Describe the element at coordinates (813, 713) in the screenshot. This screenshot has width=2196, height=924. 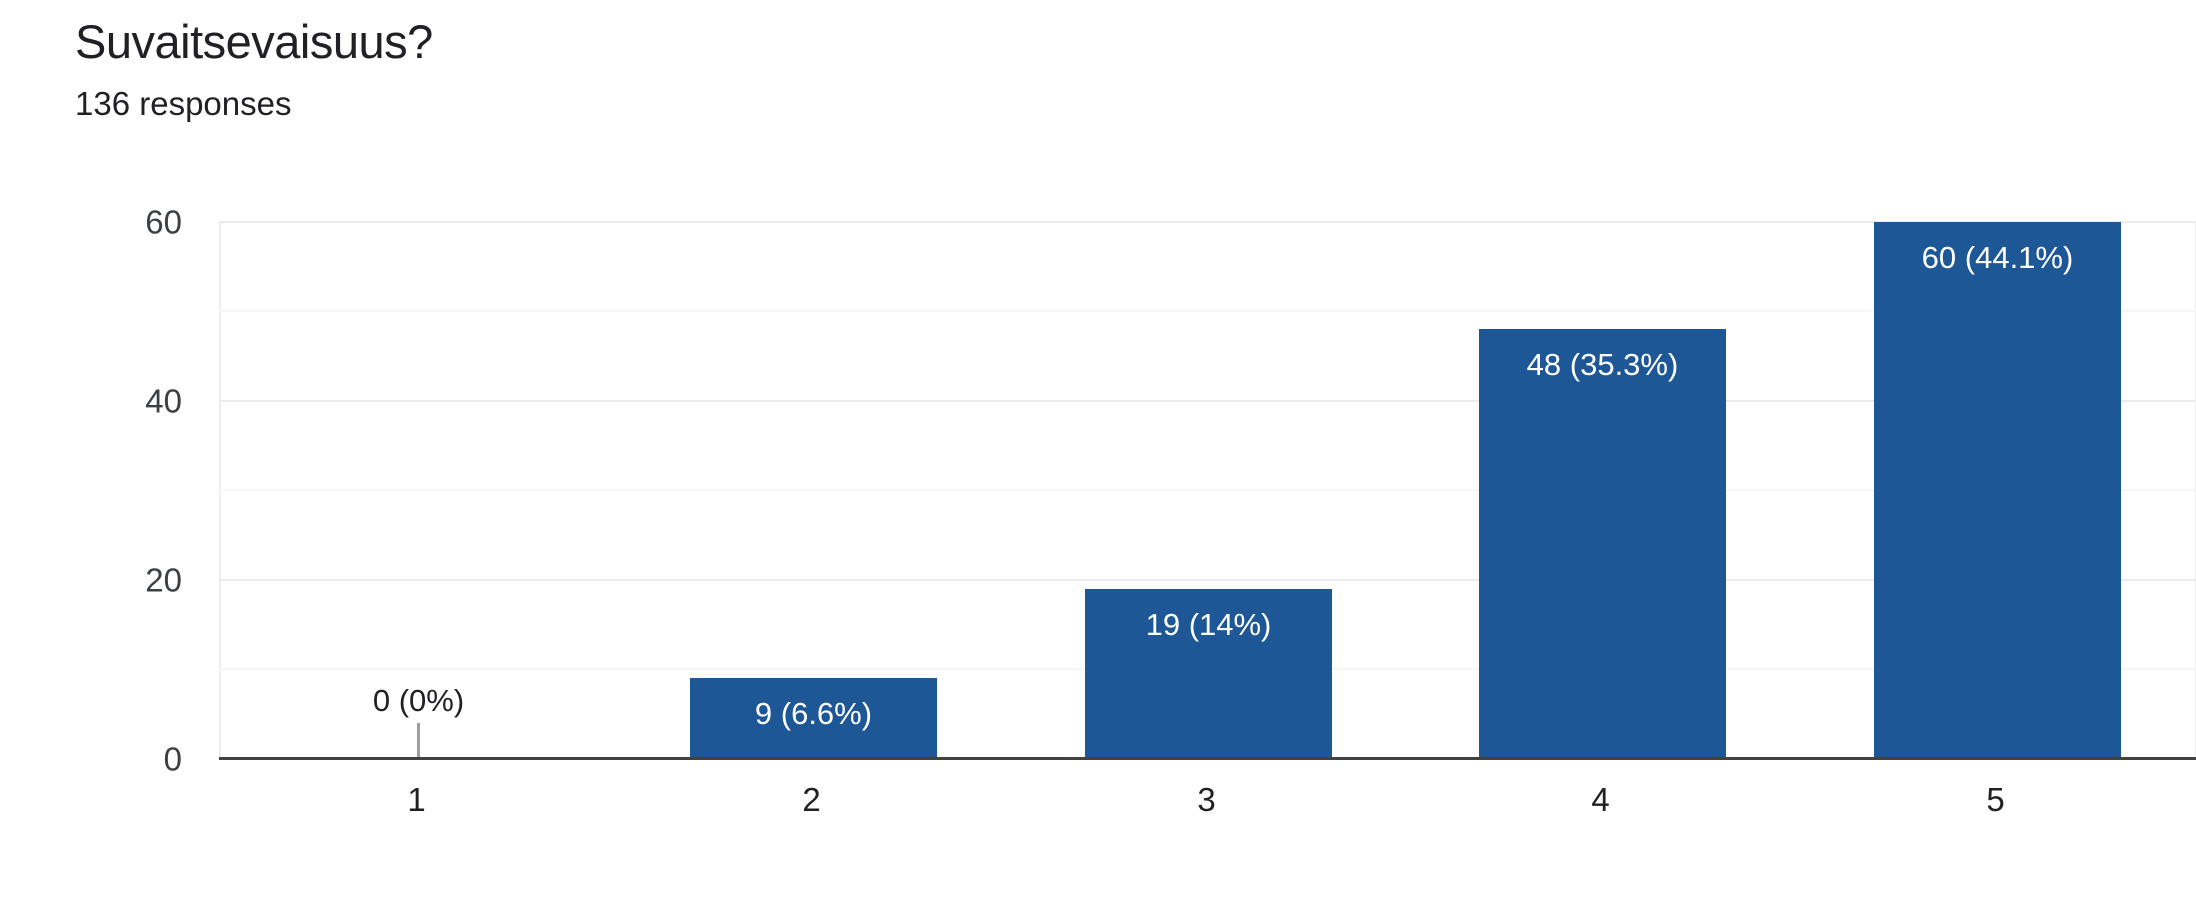
I see `bar-label-2: 9 (6.6%)` at that location.